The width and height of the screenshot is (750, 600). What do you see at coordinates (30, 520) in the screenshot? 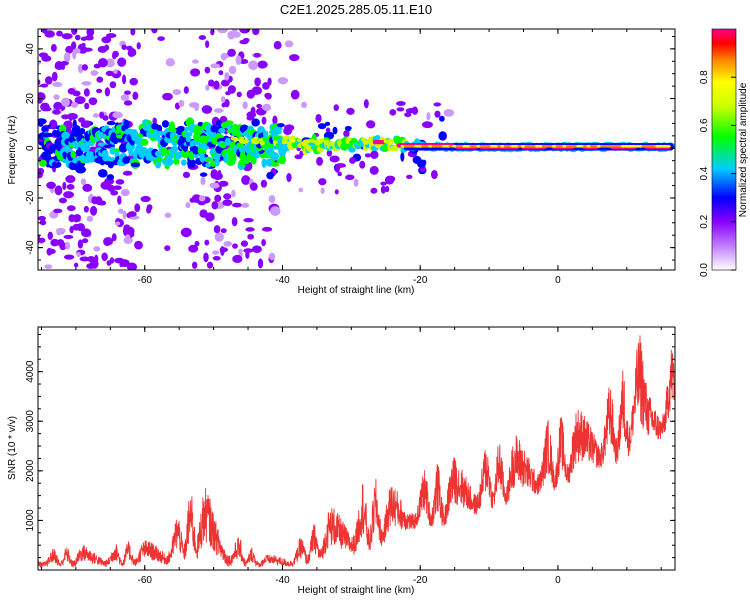
I see `snr-ytick-label: 1000` at bounding box center [30, 520].